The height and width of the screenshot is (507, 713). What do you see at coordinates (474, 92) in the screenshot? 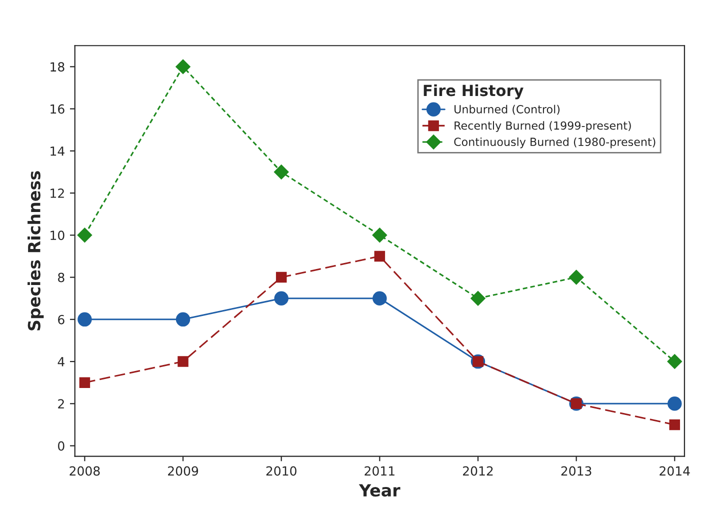
I see `legend-title: Fire History` at bounding box center [474, 92].